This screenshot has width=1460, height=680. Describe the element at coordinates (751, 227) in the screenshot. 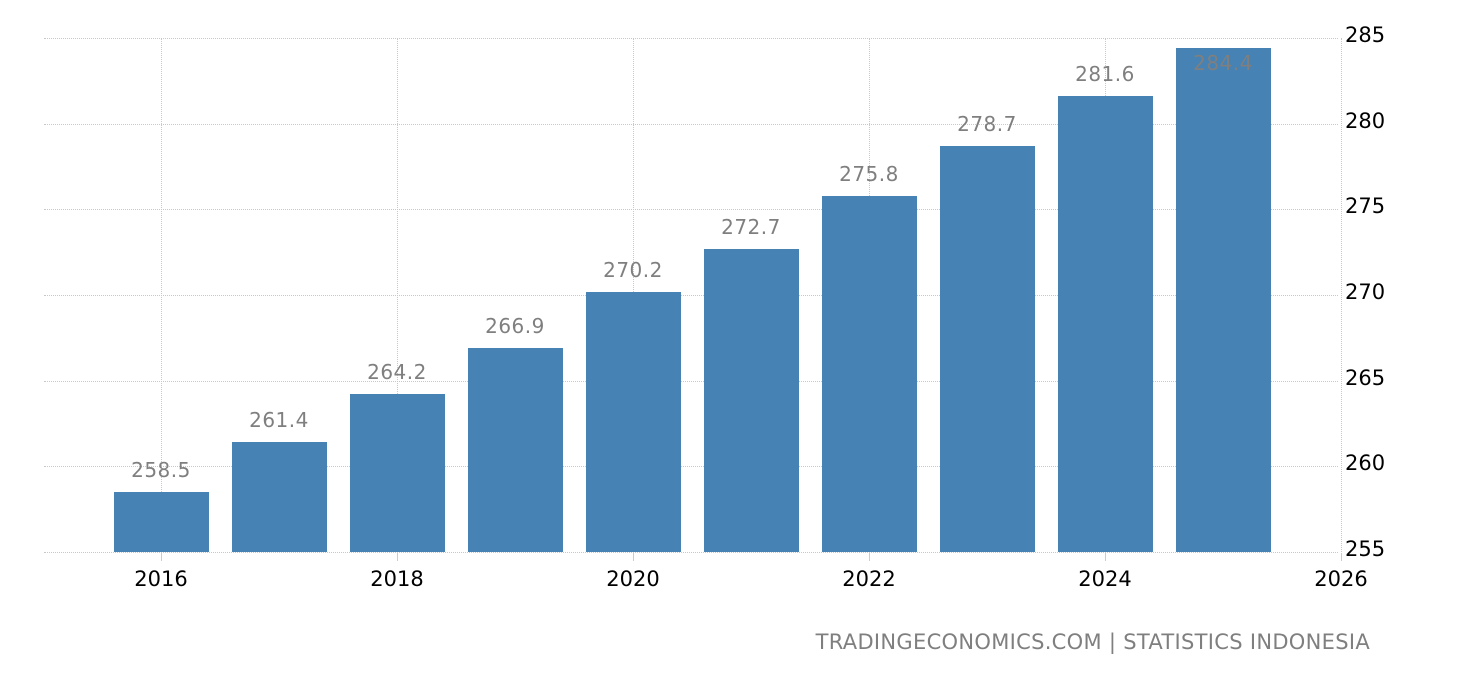

I see `bar-value-label: 272.7` at that location.